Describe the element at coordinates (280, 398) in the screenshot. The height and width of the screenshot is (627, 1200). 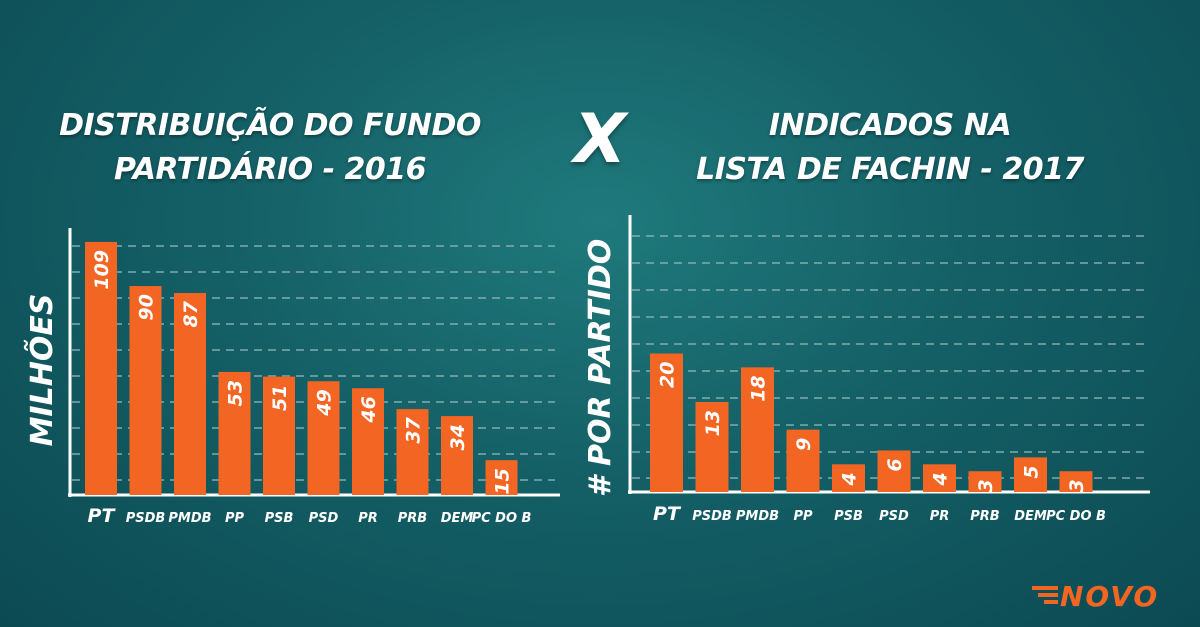
I see `bar-value-label: 51` at that location.